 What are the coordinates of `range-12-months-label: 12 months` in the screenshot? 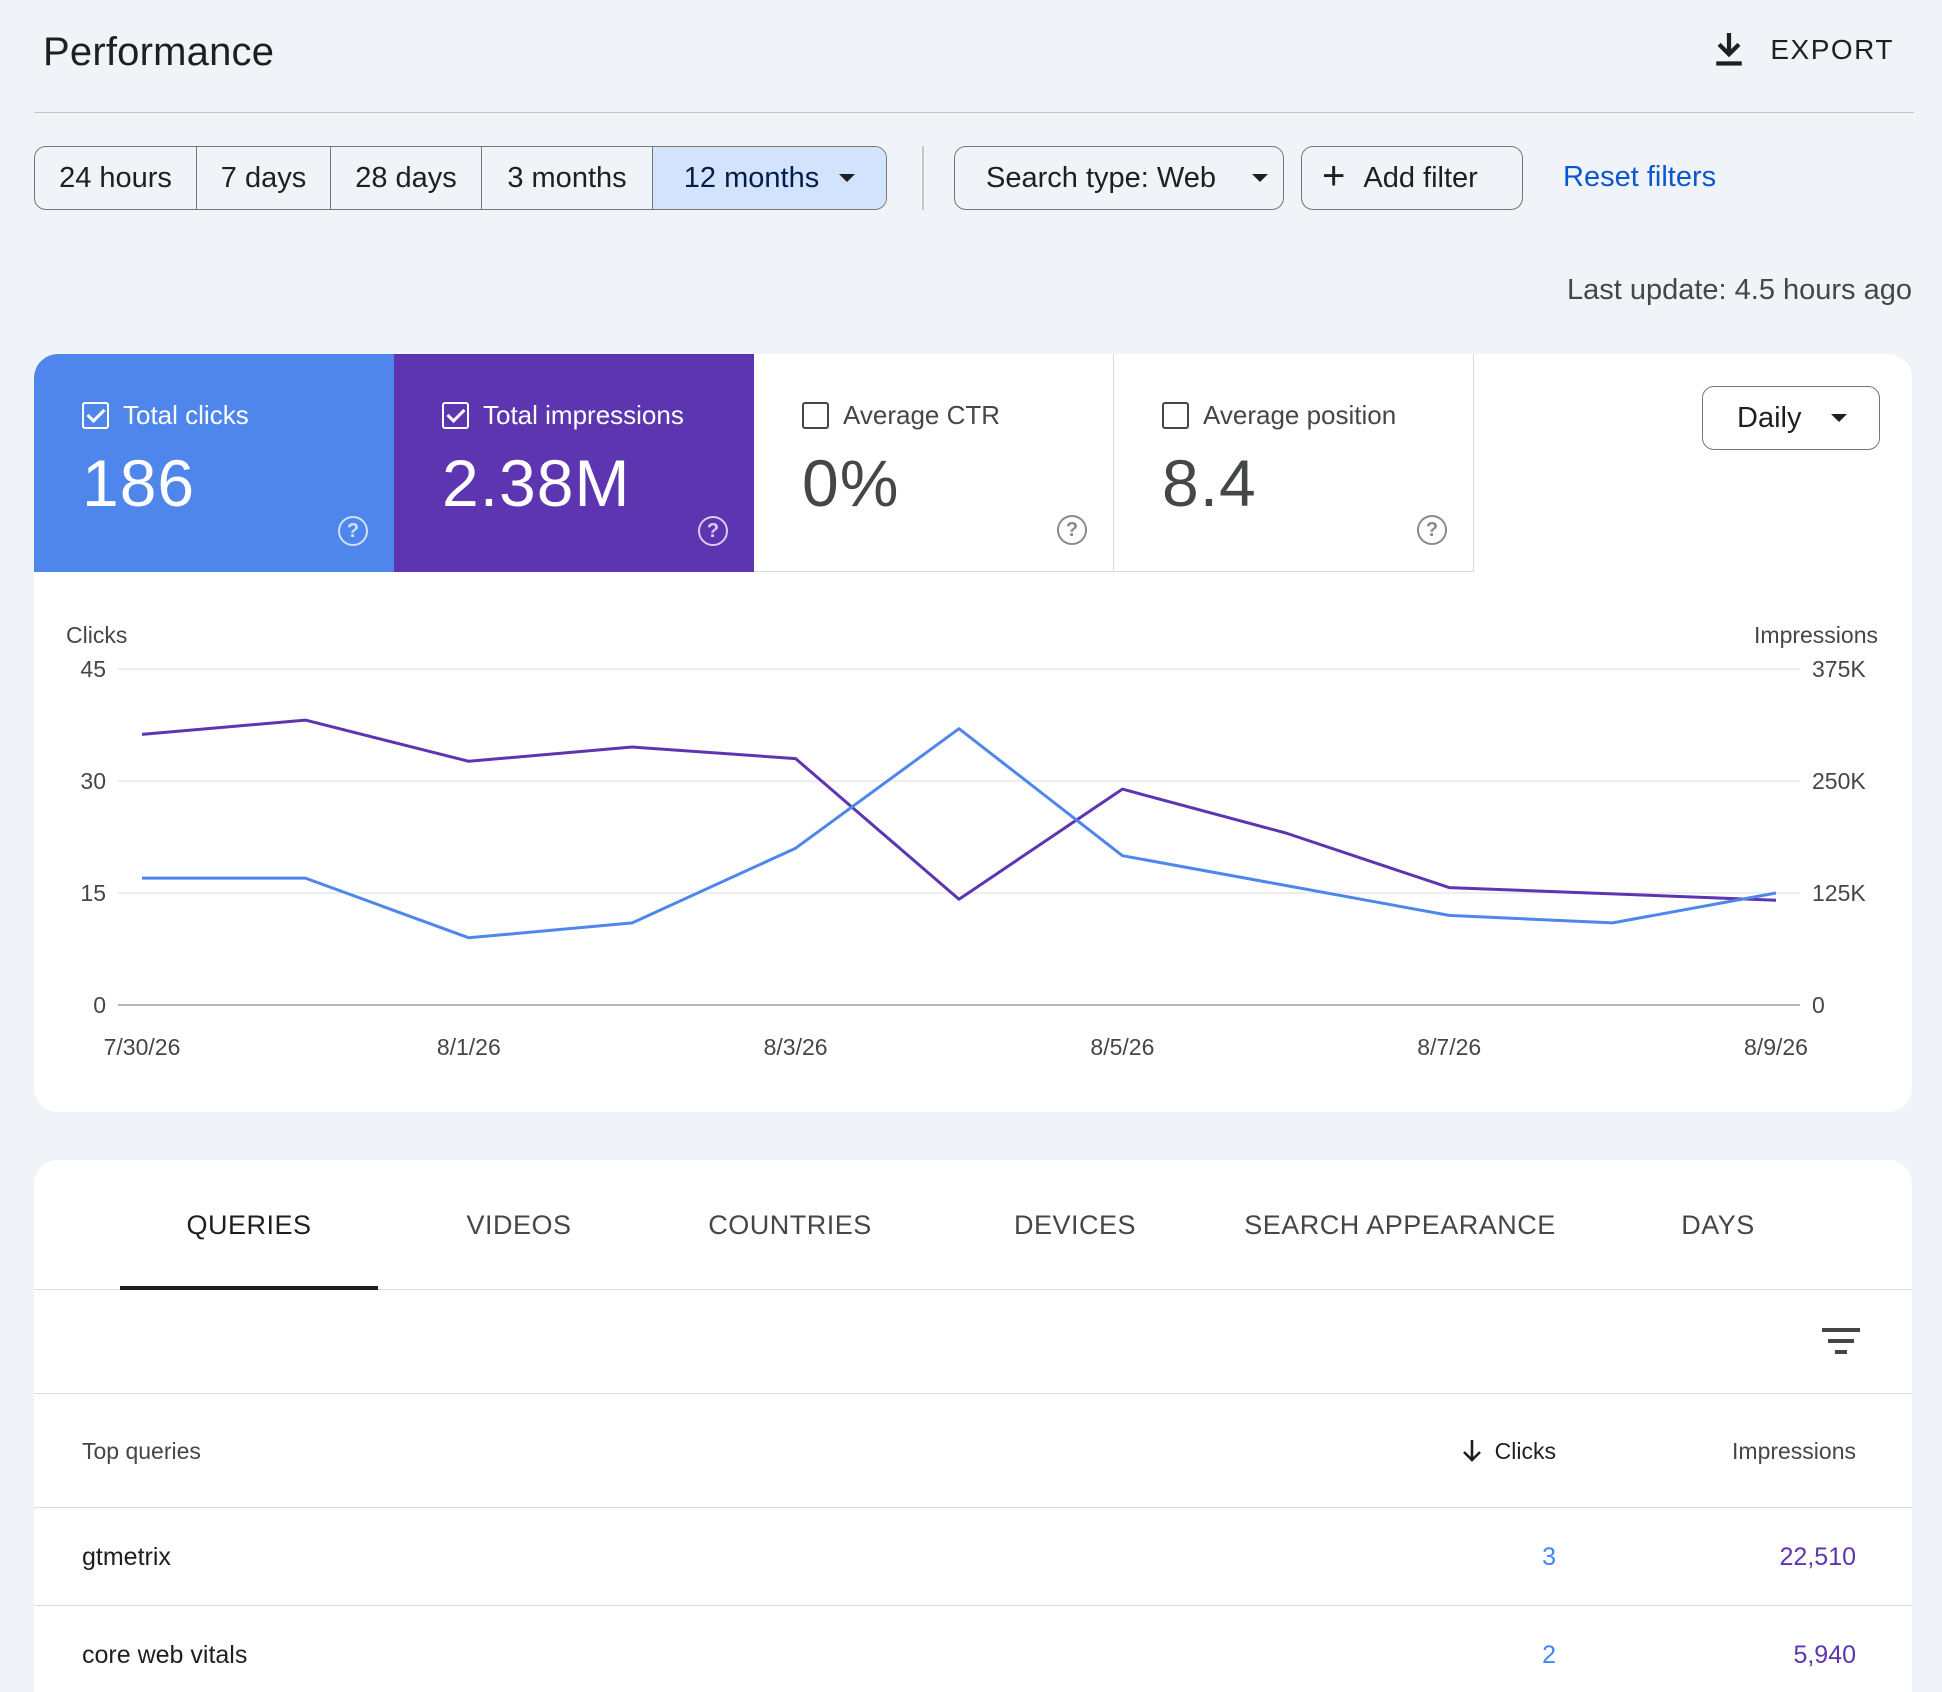 It's located at (751, 177).